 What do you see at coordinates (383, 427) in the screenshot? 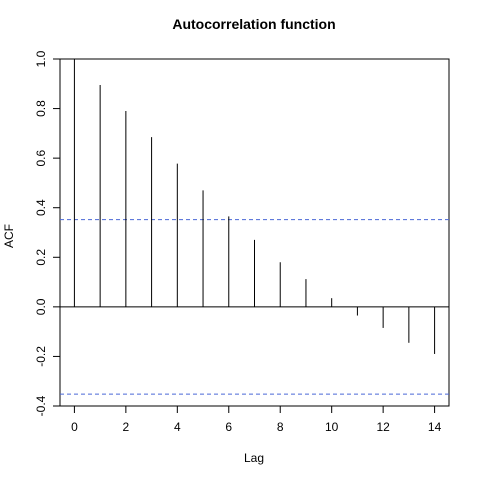
I see `x-tick-label: 12` at bounding box center [383, 427].